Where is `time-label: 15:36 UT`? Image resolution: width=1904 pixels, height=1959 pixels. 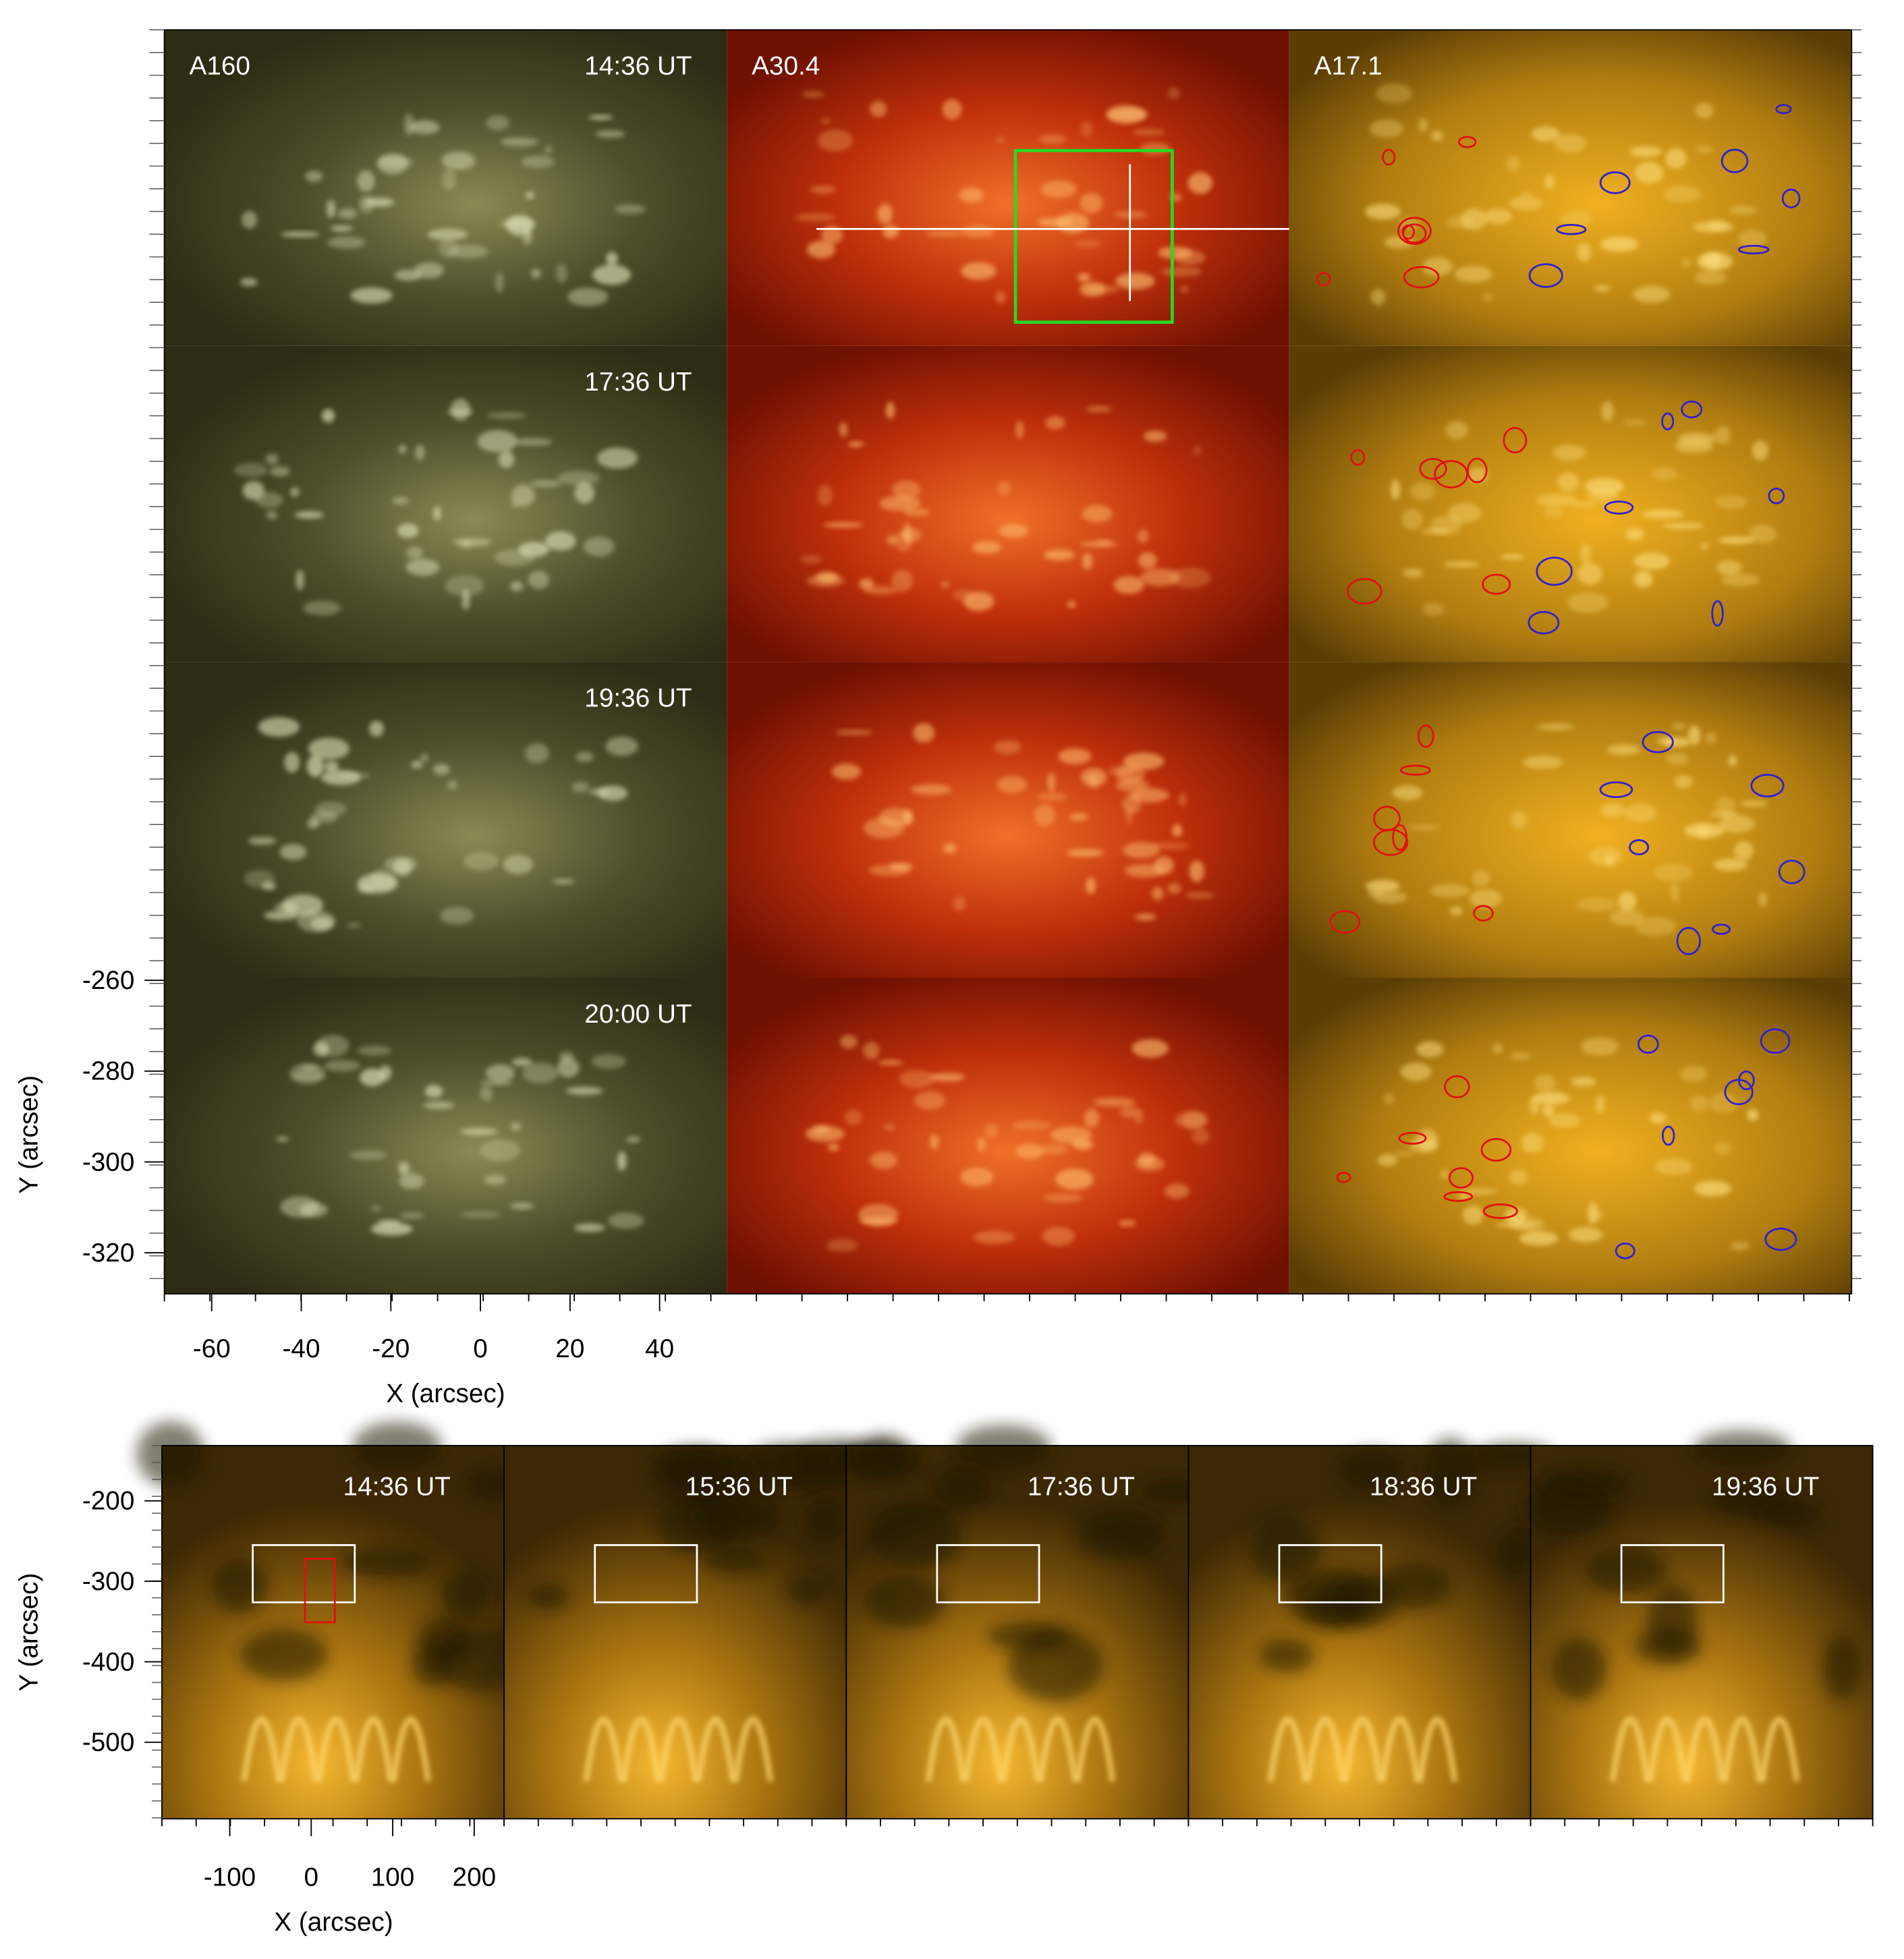 time-label: 15:36 UT is located at coordinates (739, 1487).